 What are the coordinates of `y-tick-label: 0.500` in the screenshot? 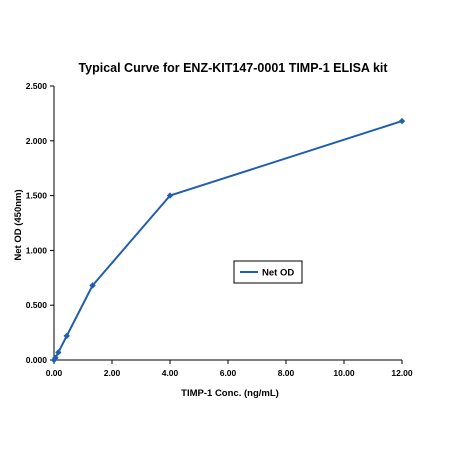 It's located at (37, 305).